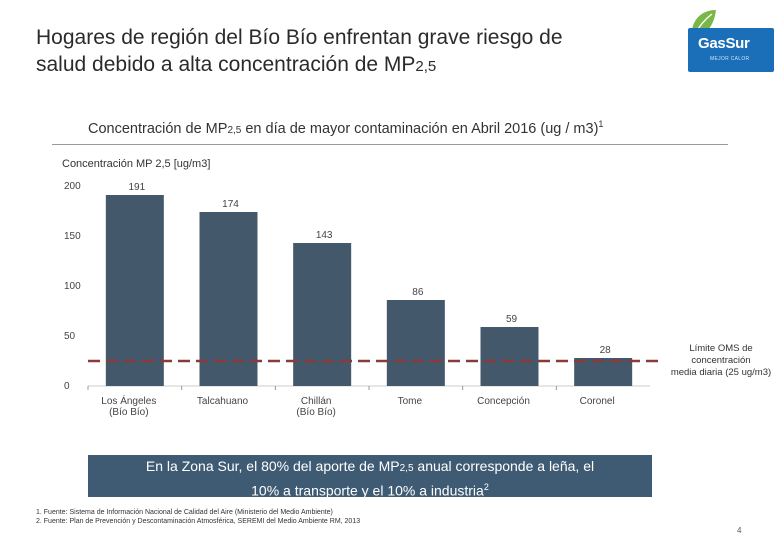 The image size is (780, 540). Describe the element at coordinates (272, 466) in the screenshot. I see `callout-line-1-prefix: En la Zona Sur, el 80% del aporte de MP` at that location.